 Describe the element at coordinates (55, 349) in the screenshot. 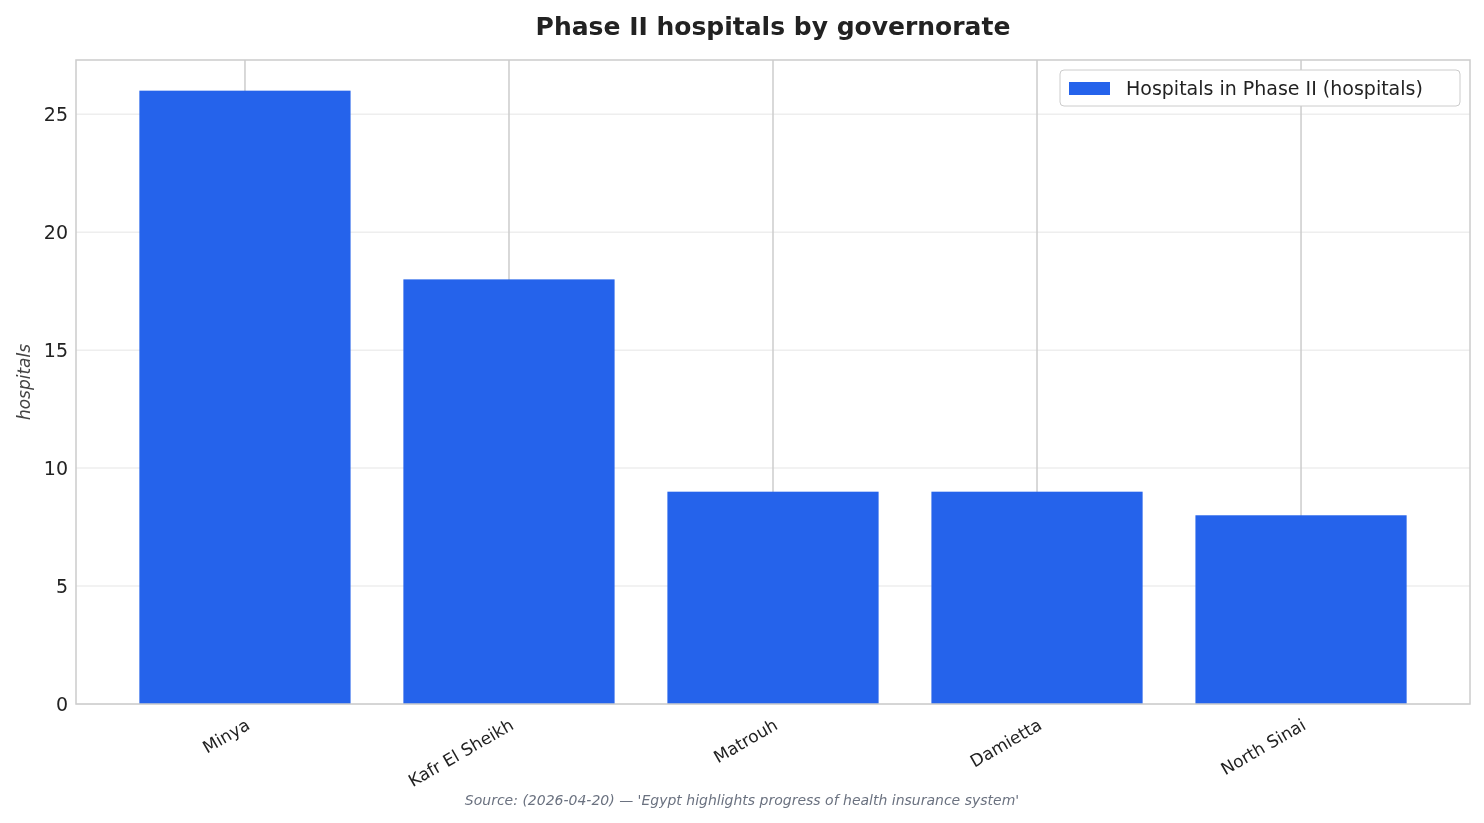

I see `y-tick-label: 15` at that location.